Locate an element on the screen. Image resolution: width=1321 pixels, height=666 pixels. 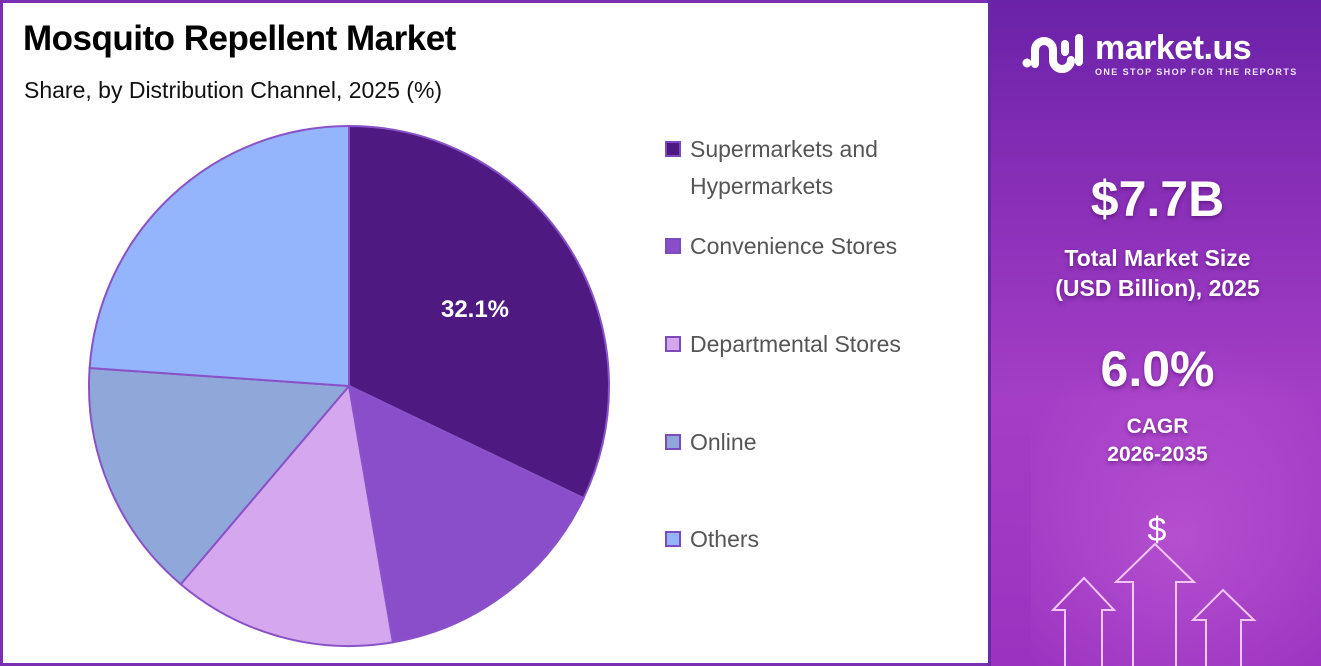
legend-label: Others is located at coordinates (725, 539).